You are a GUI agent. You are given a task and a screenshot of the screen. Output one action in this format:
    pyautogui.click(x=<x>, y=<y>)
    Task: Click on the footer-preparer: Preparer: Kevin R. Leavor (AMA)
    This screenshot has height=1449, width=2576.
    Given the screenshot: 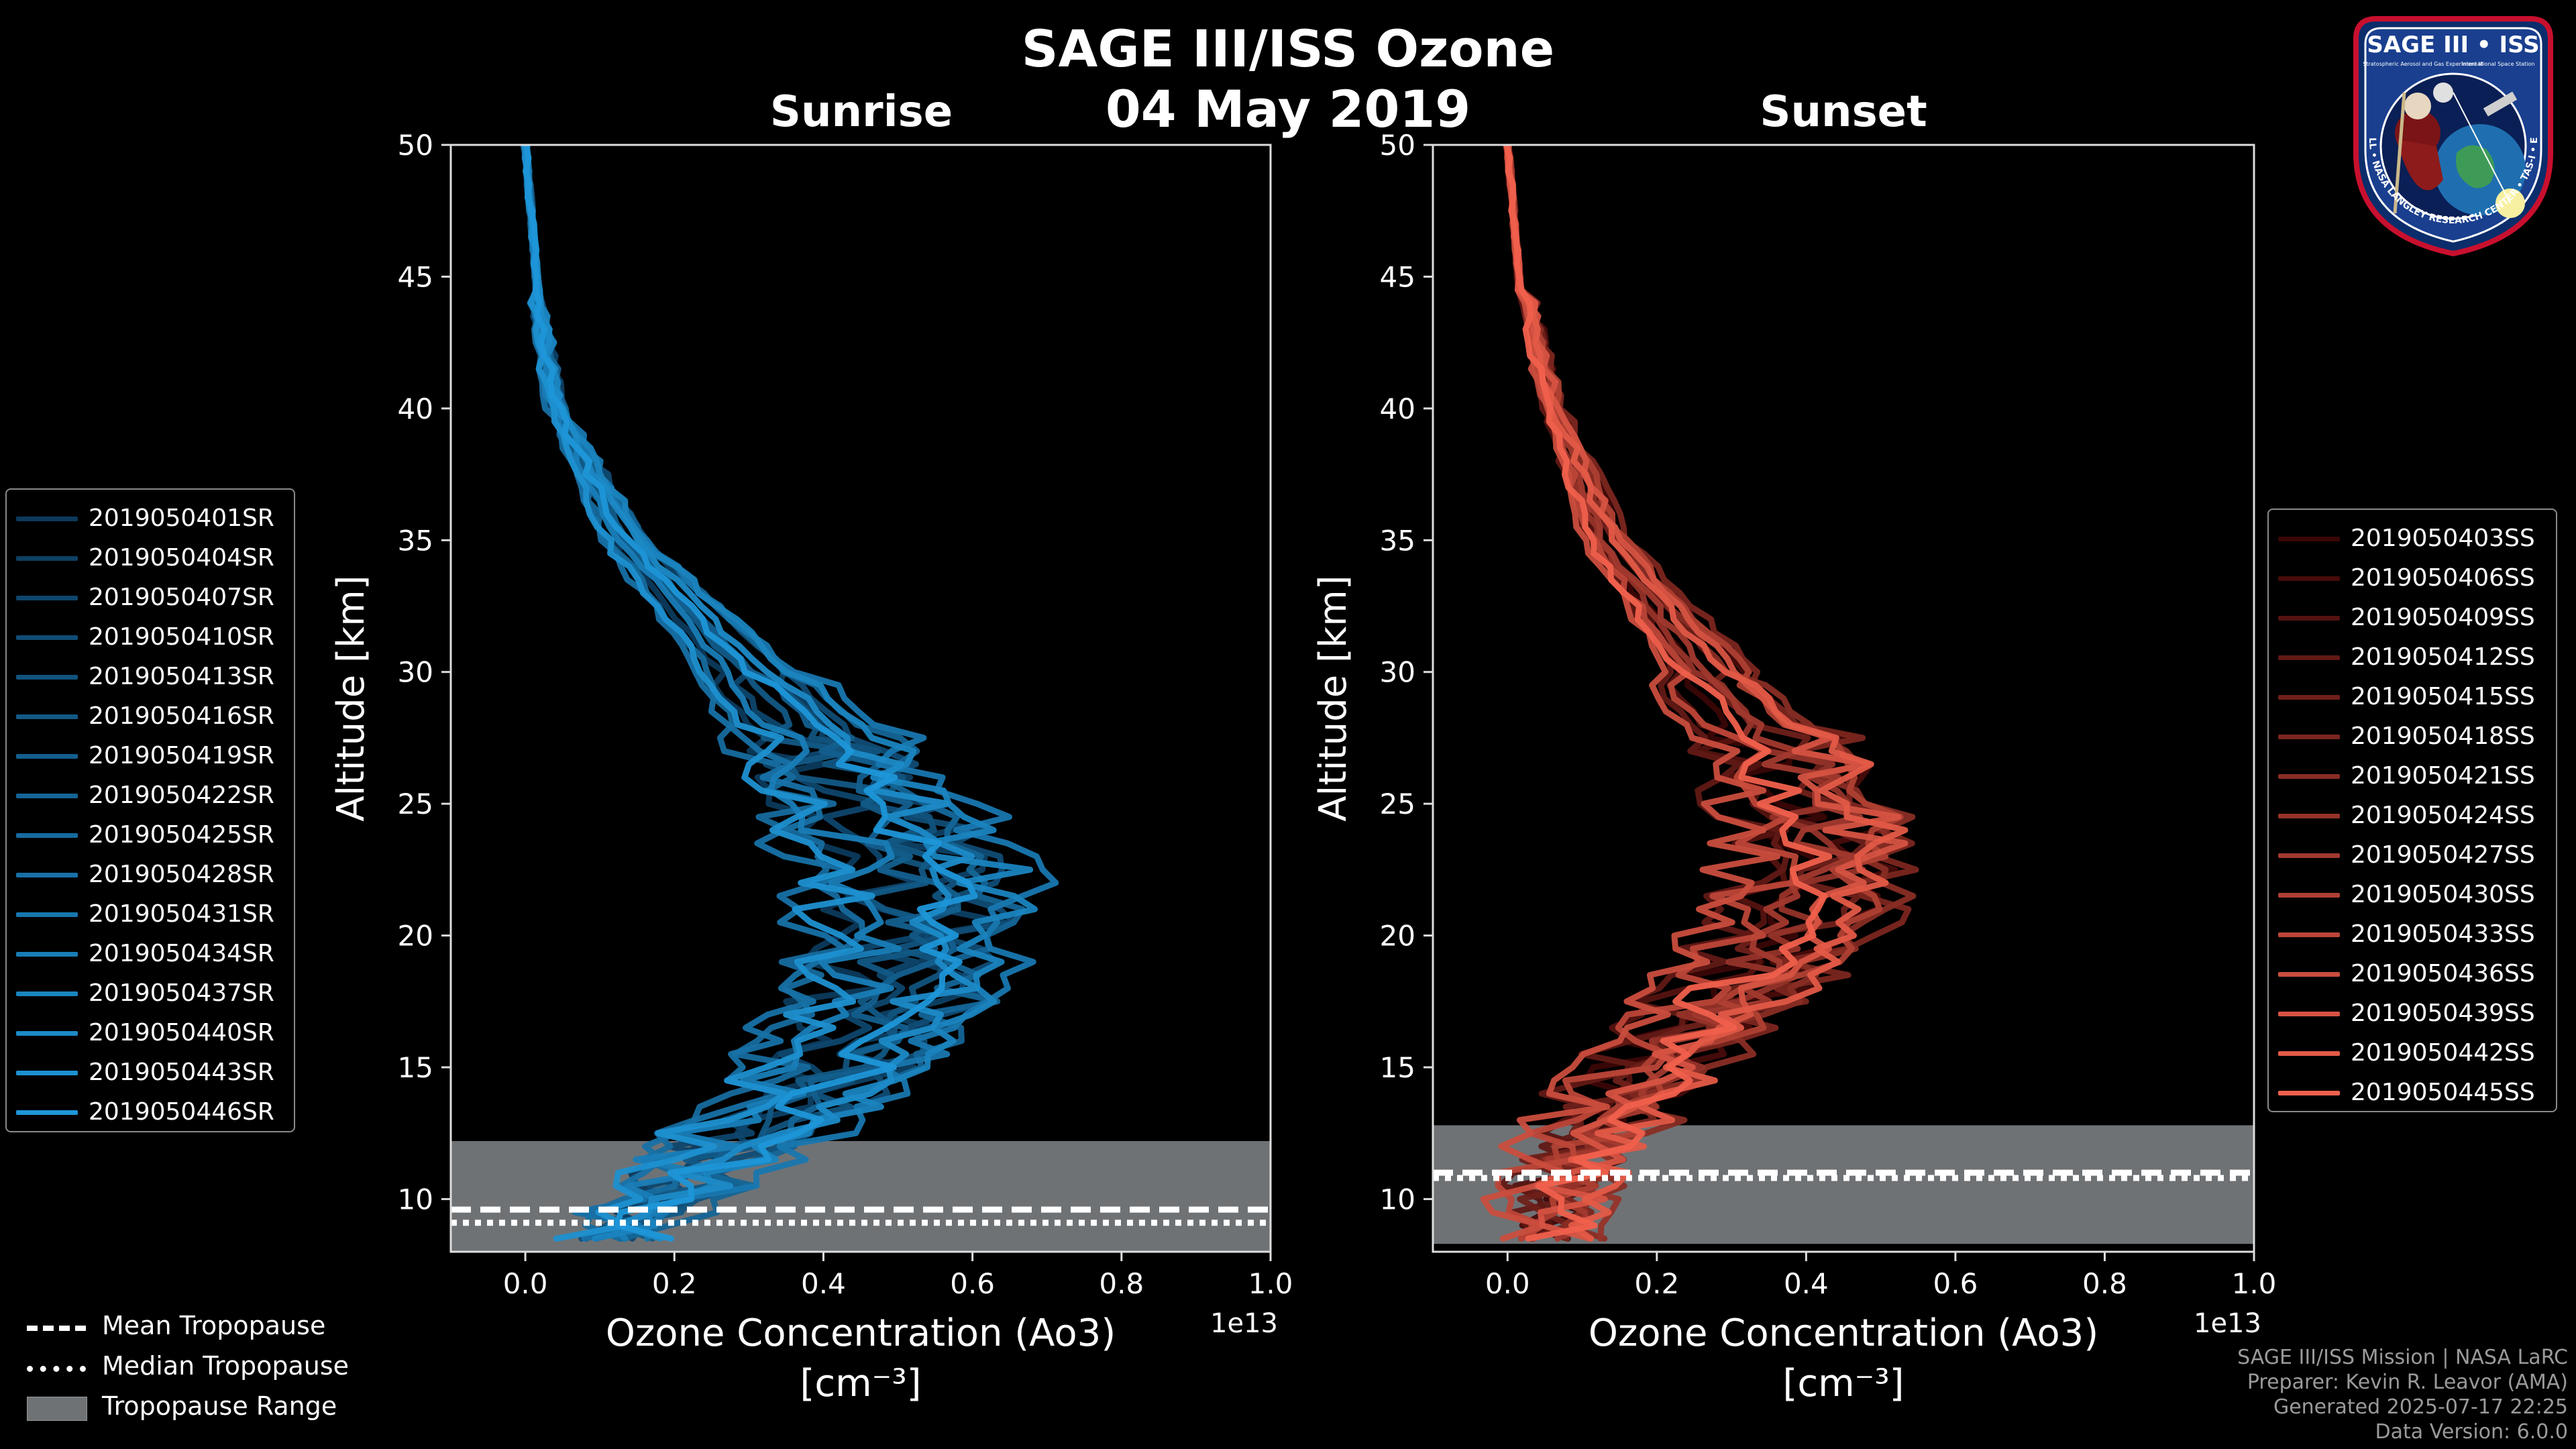 What is the action you would take?
    pyautogui.click(x=2407, y=1382)
    